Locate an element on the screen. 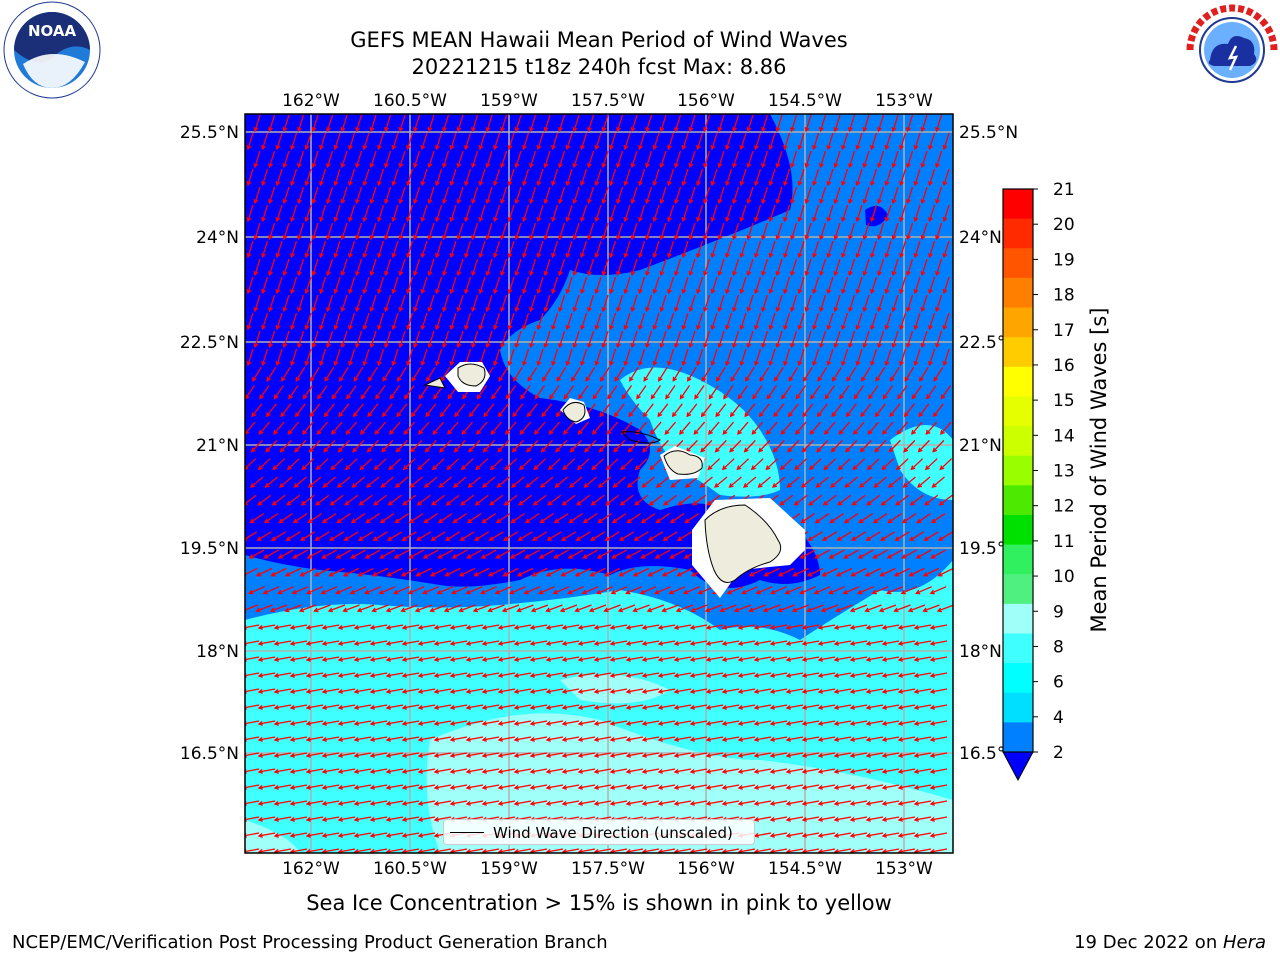 The height and width of the screenshot is (960, 1280). contour-6-8-east is located at coordinates (921, 462).